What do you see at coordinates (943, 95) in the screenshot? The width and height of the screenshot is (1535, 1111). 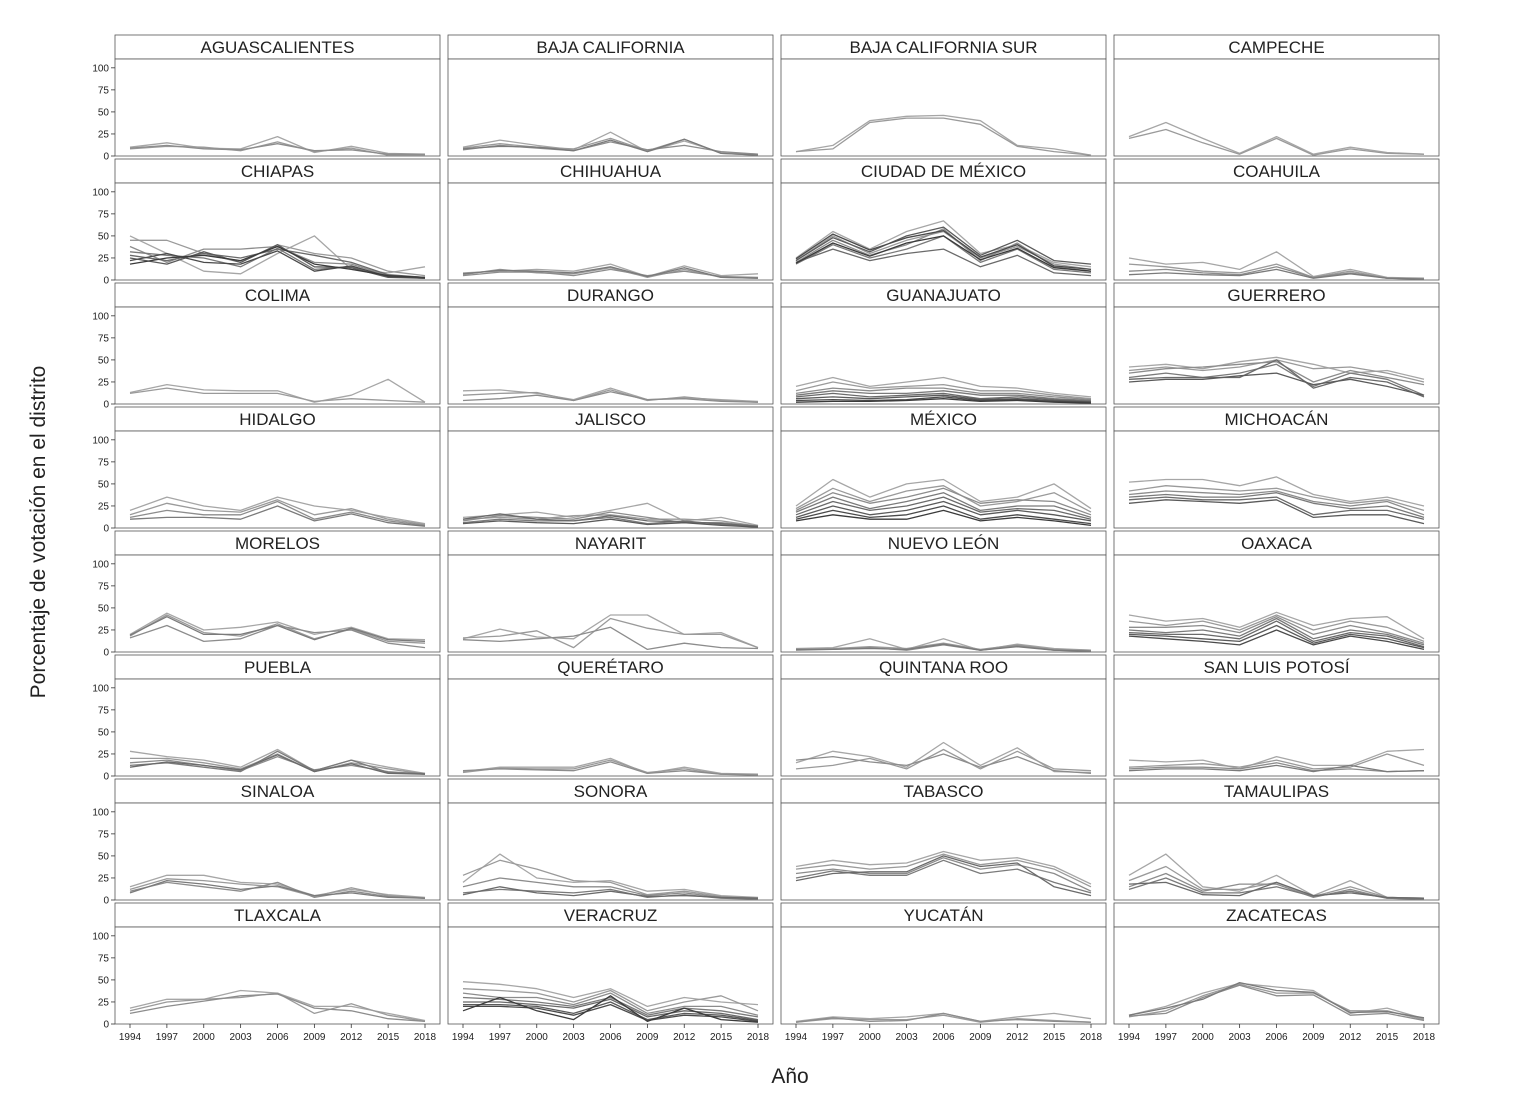 I see `panel-baja-california-sur: BAJA CALIFORNIA SUR` at bounding box center [943, 95].